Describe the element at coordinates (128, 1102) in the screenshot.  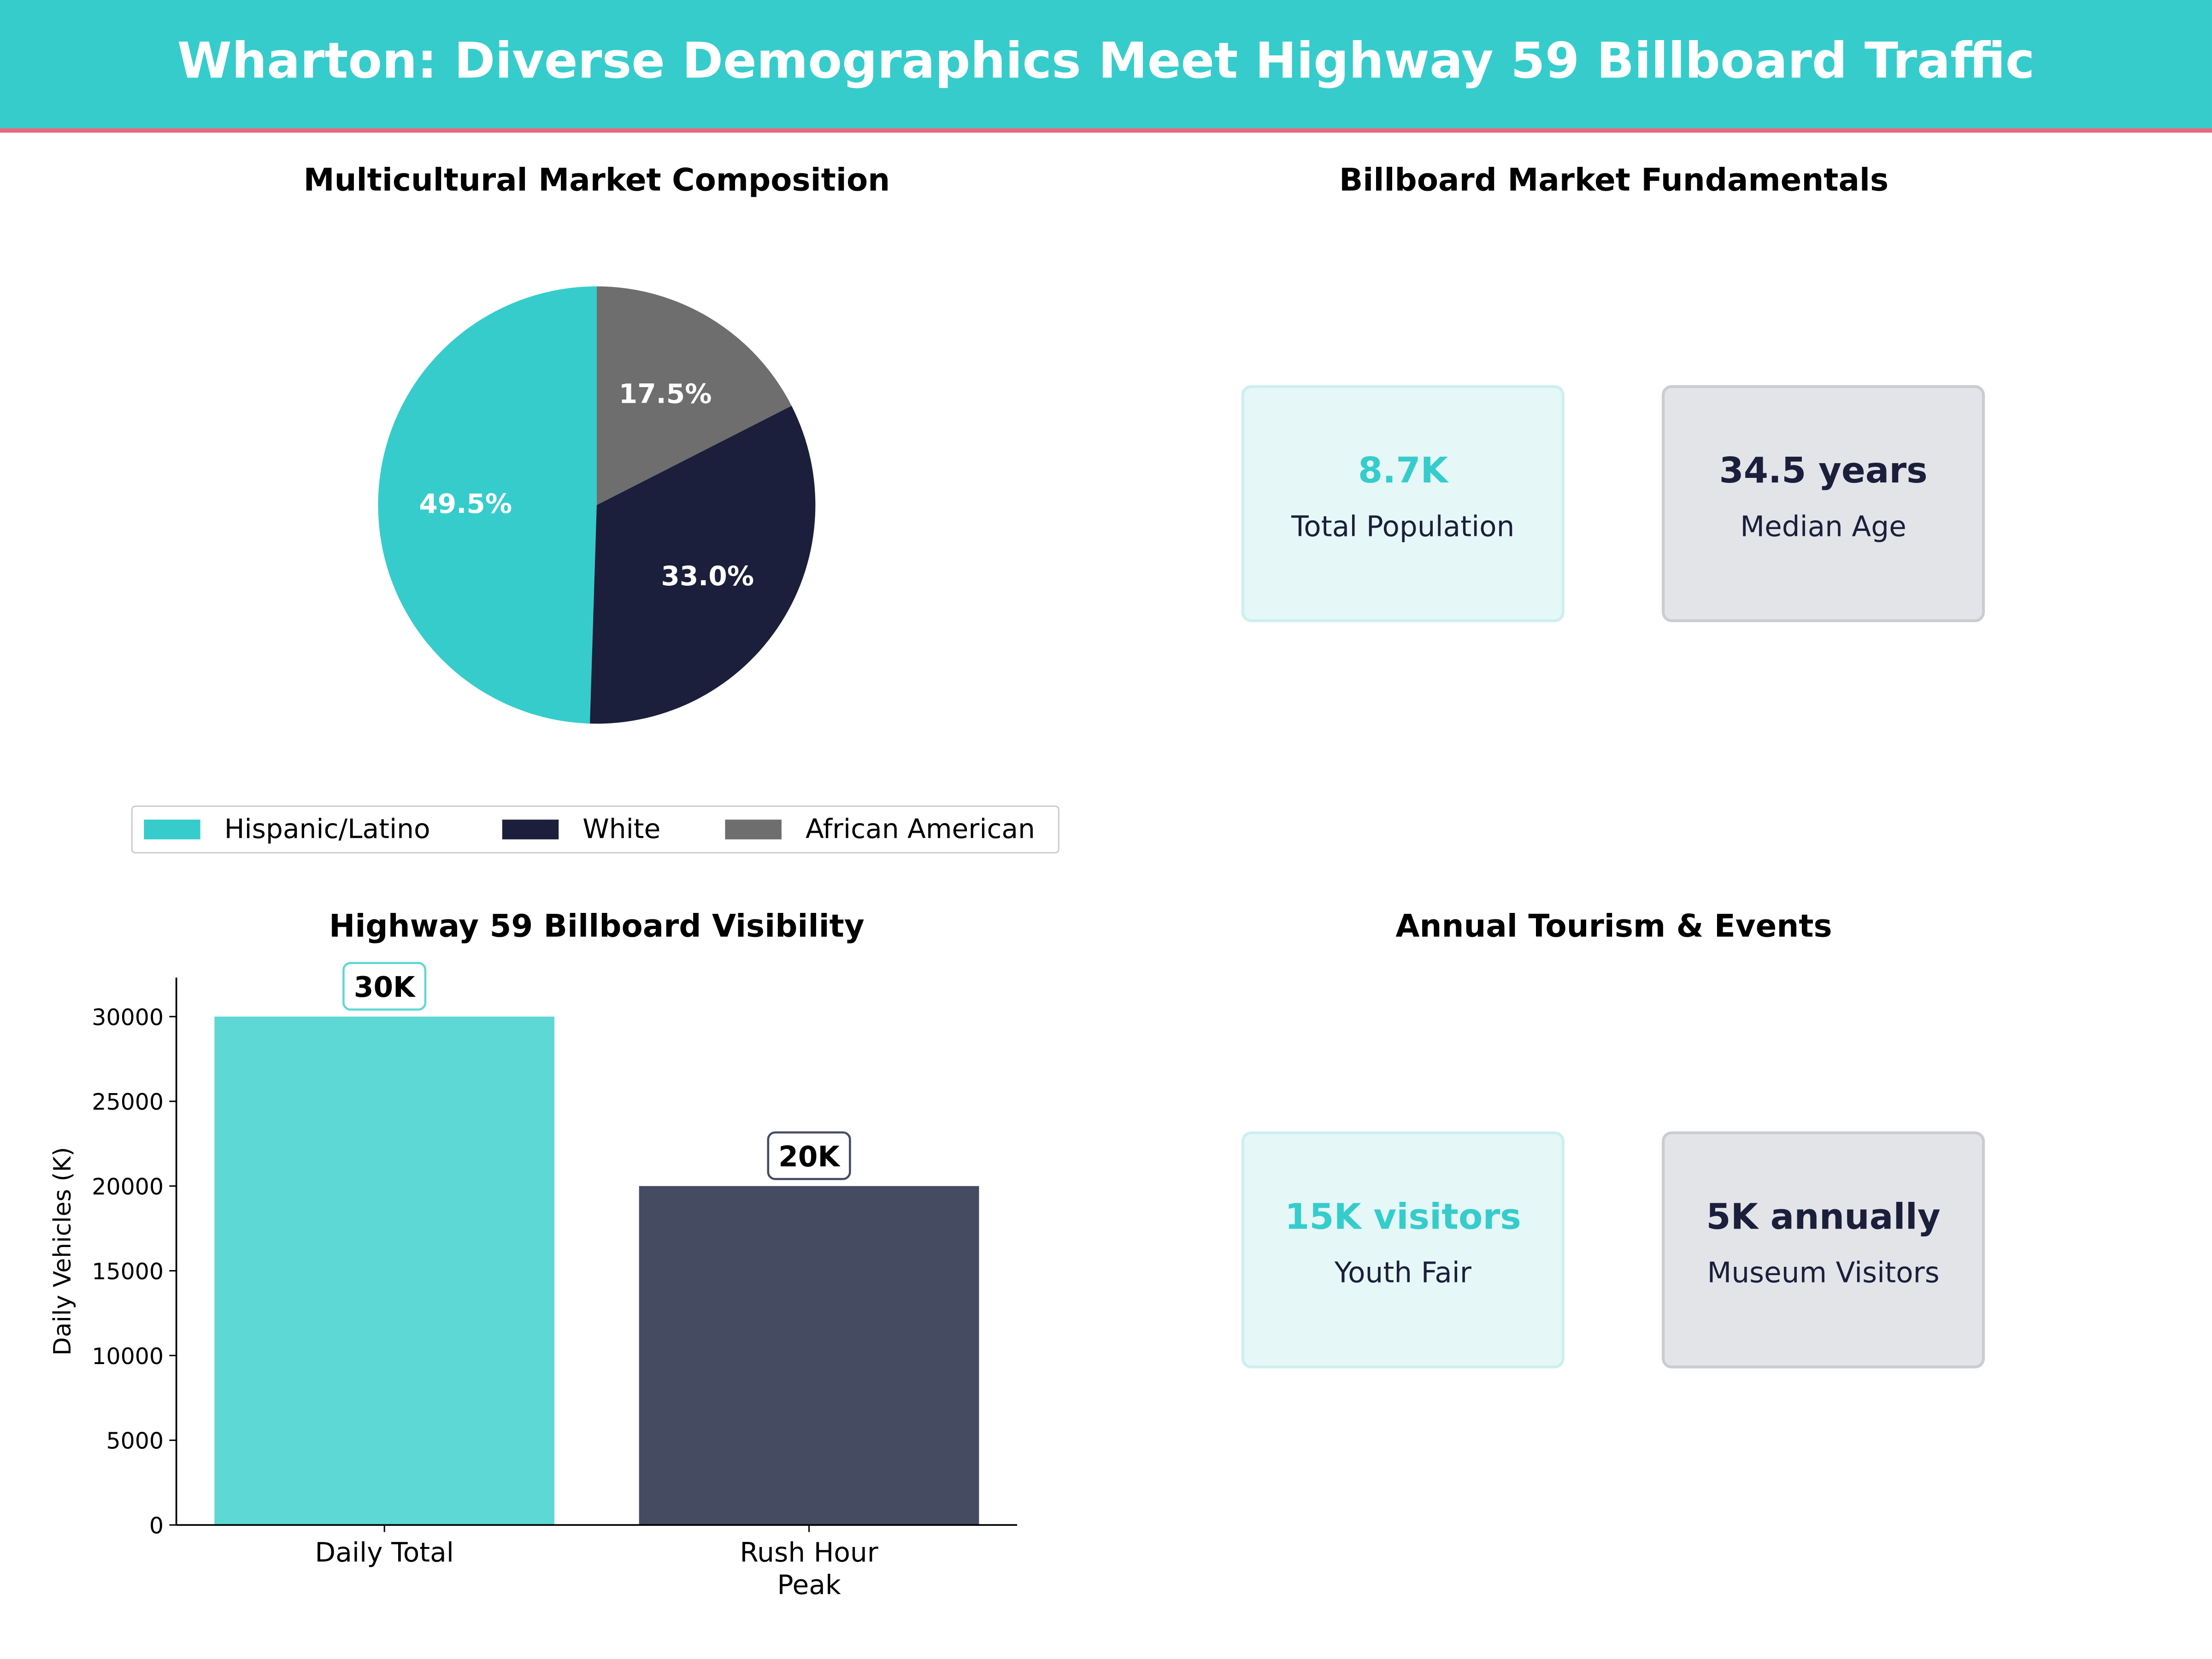
I see `y-tick-label: 25000` at that location.